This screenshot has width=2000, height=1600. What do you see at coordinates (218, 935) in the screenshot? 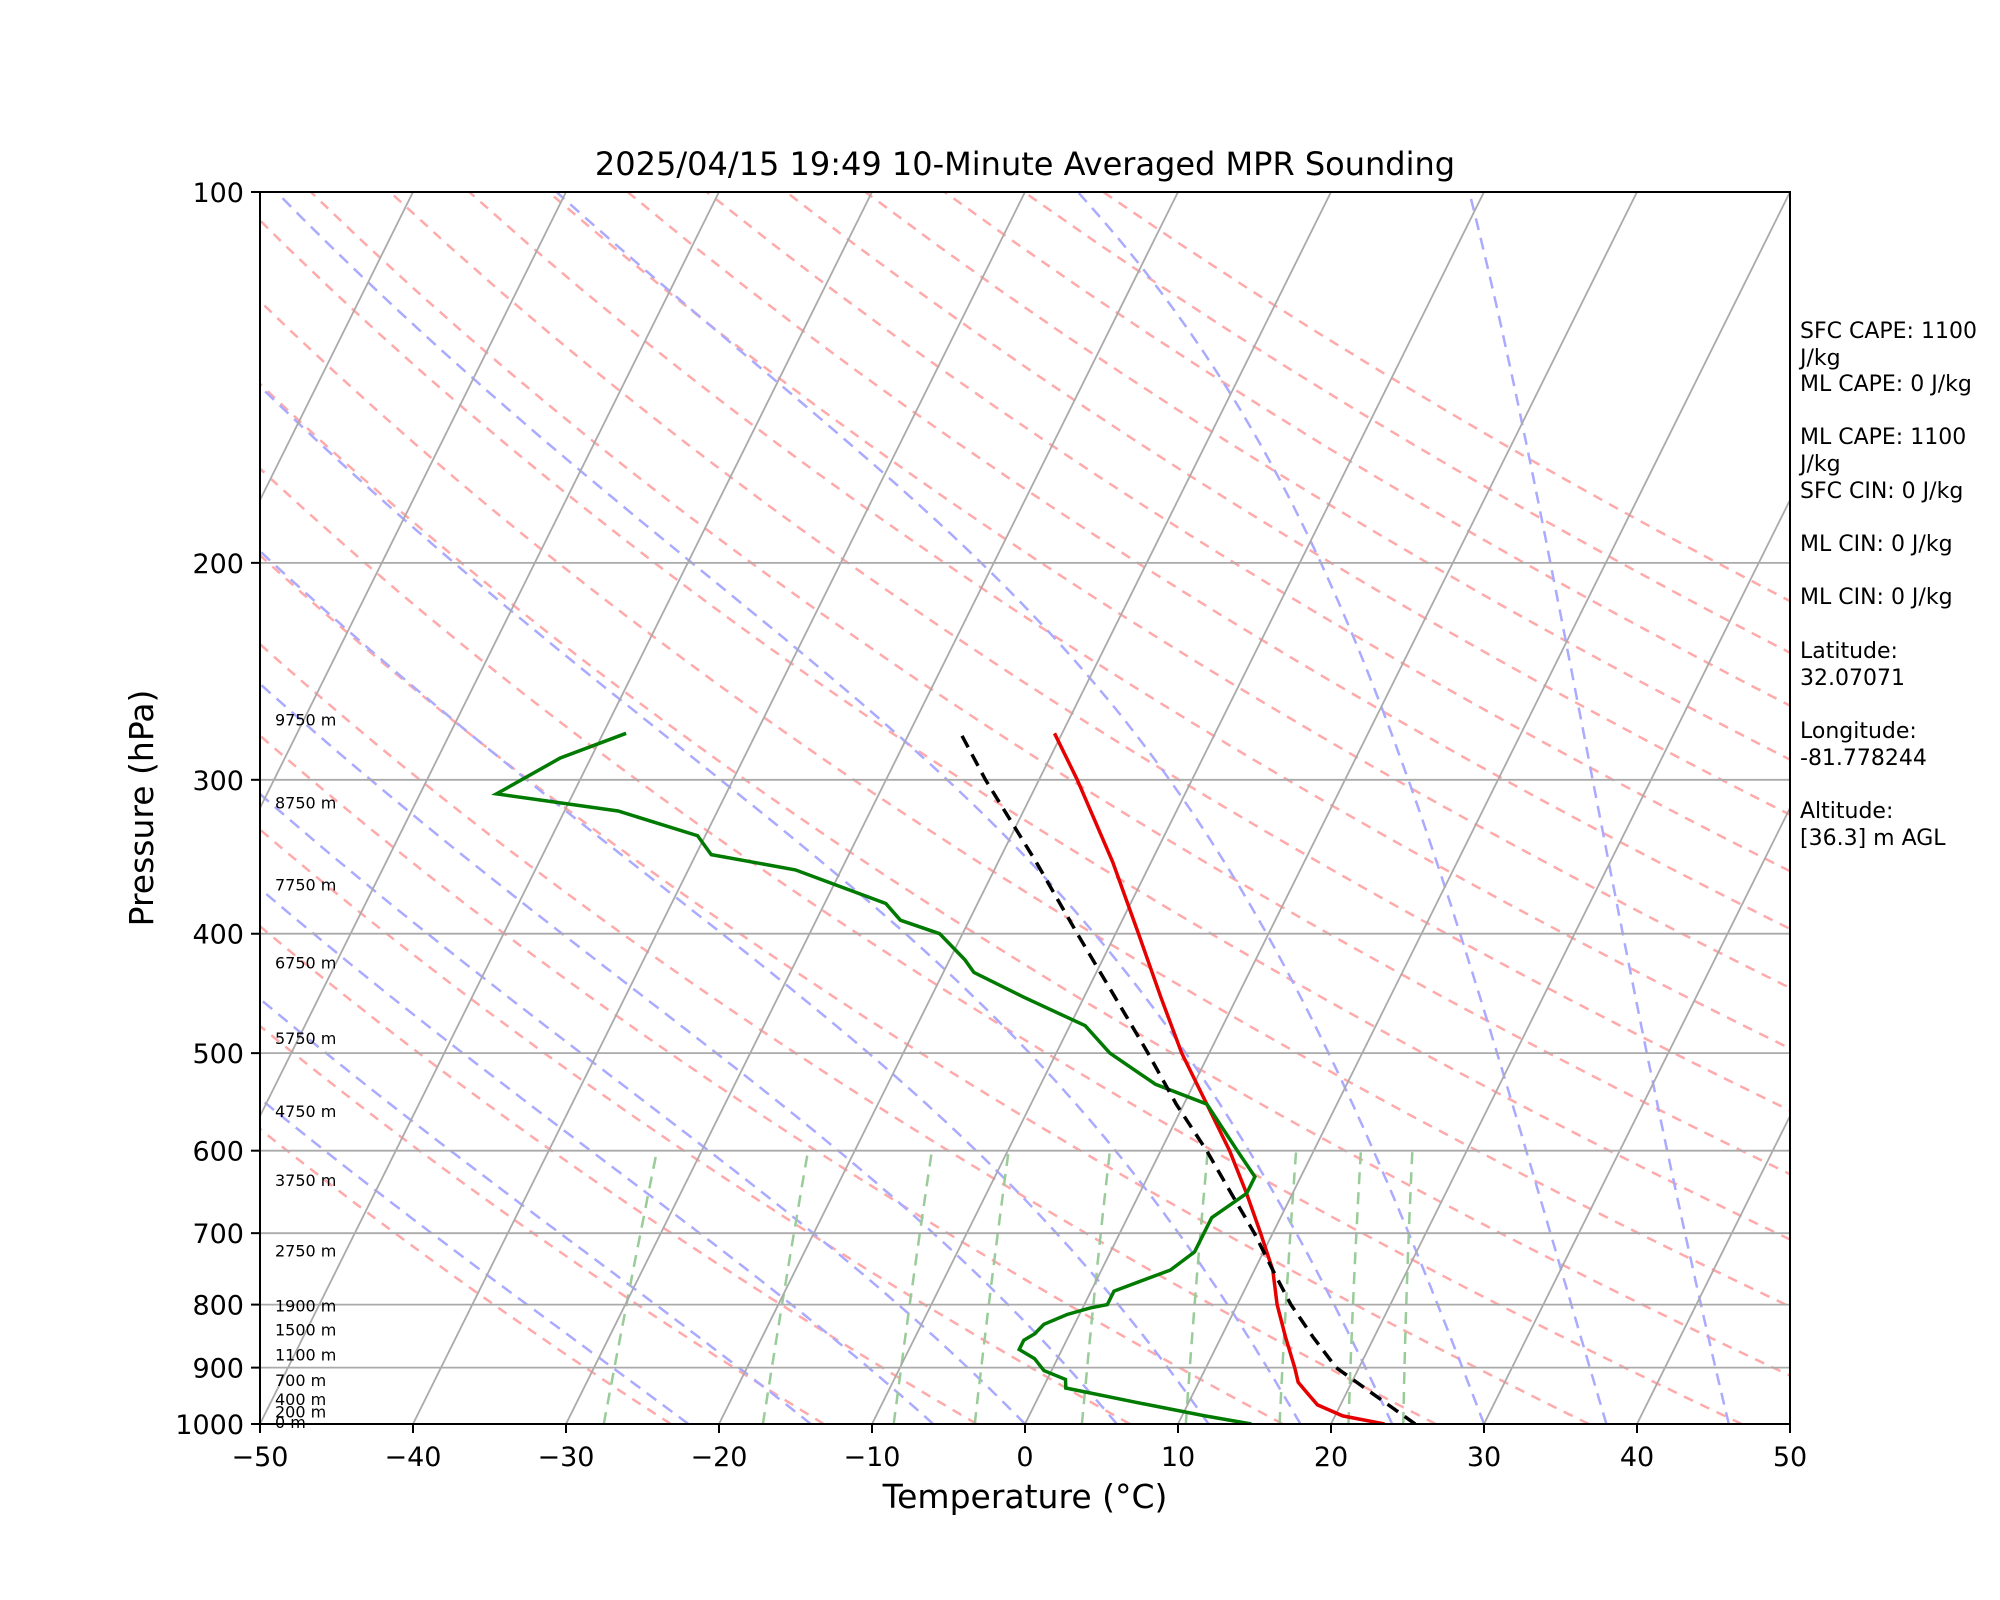
I see `y-tick-label: 400` at bounding box center [218, 935].